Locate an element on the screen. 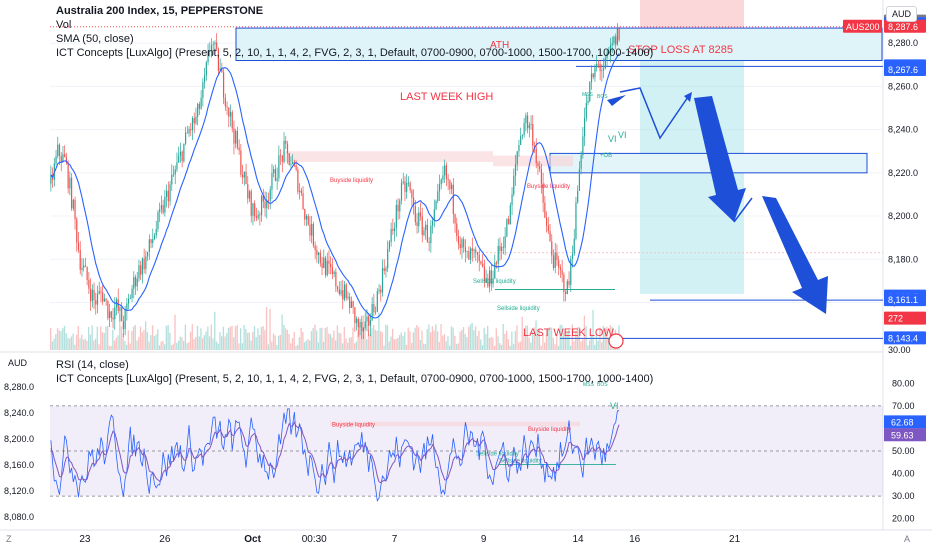  rsi-left-tick: 8,080.0 is located at coordinates (19, 517).